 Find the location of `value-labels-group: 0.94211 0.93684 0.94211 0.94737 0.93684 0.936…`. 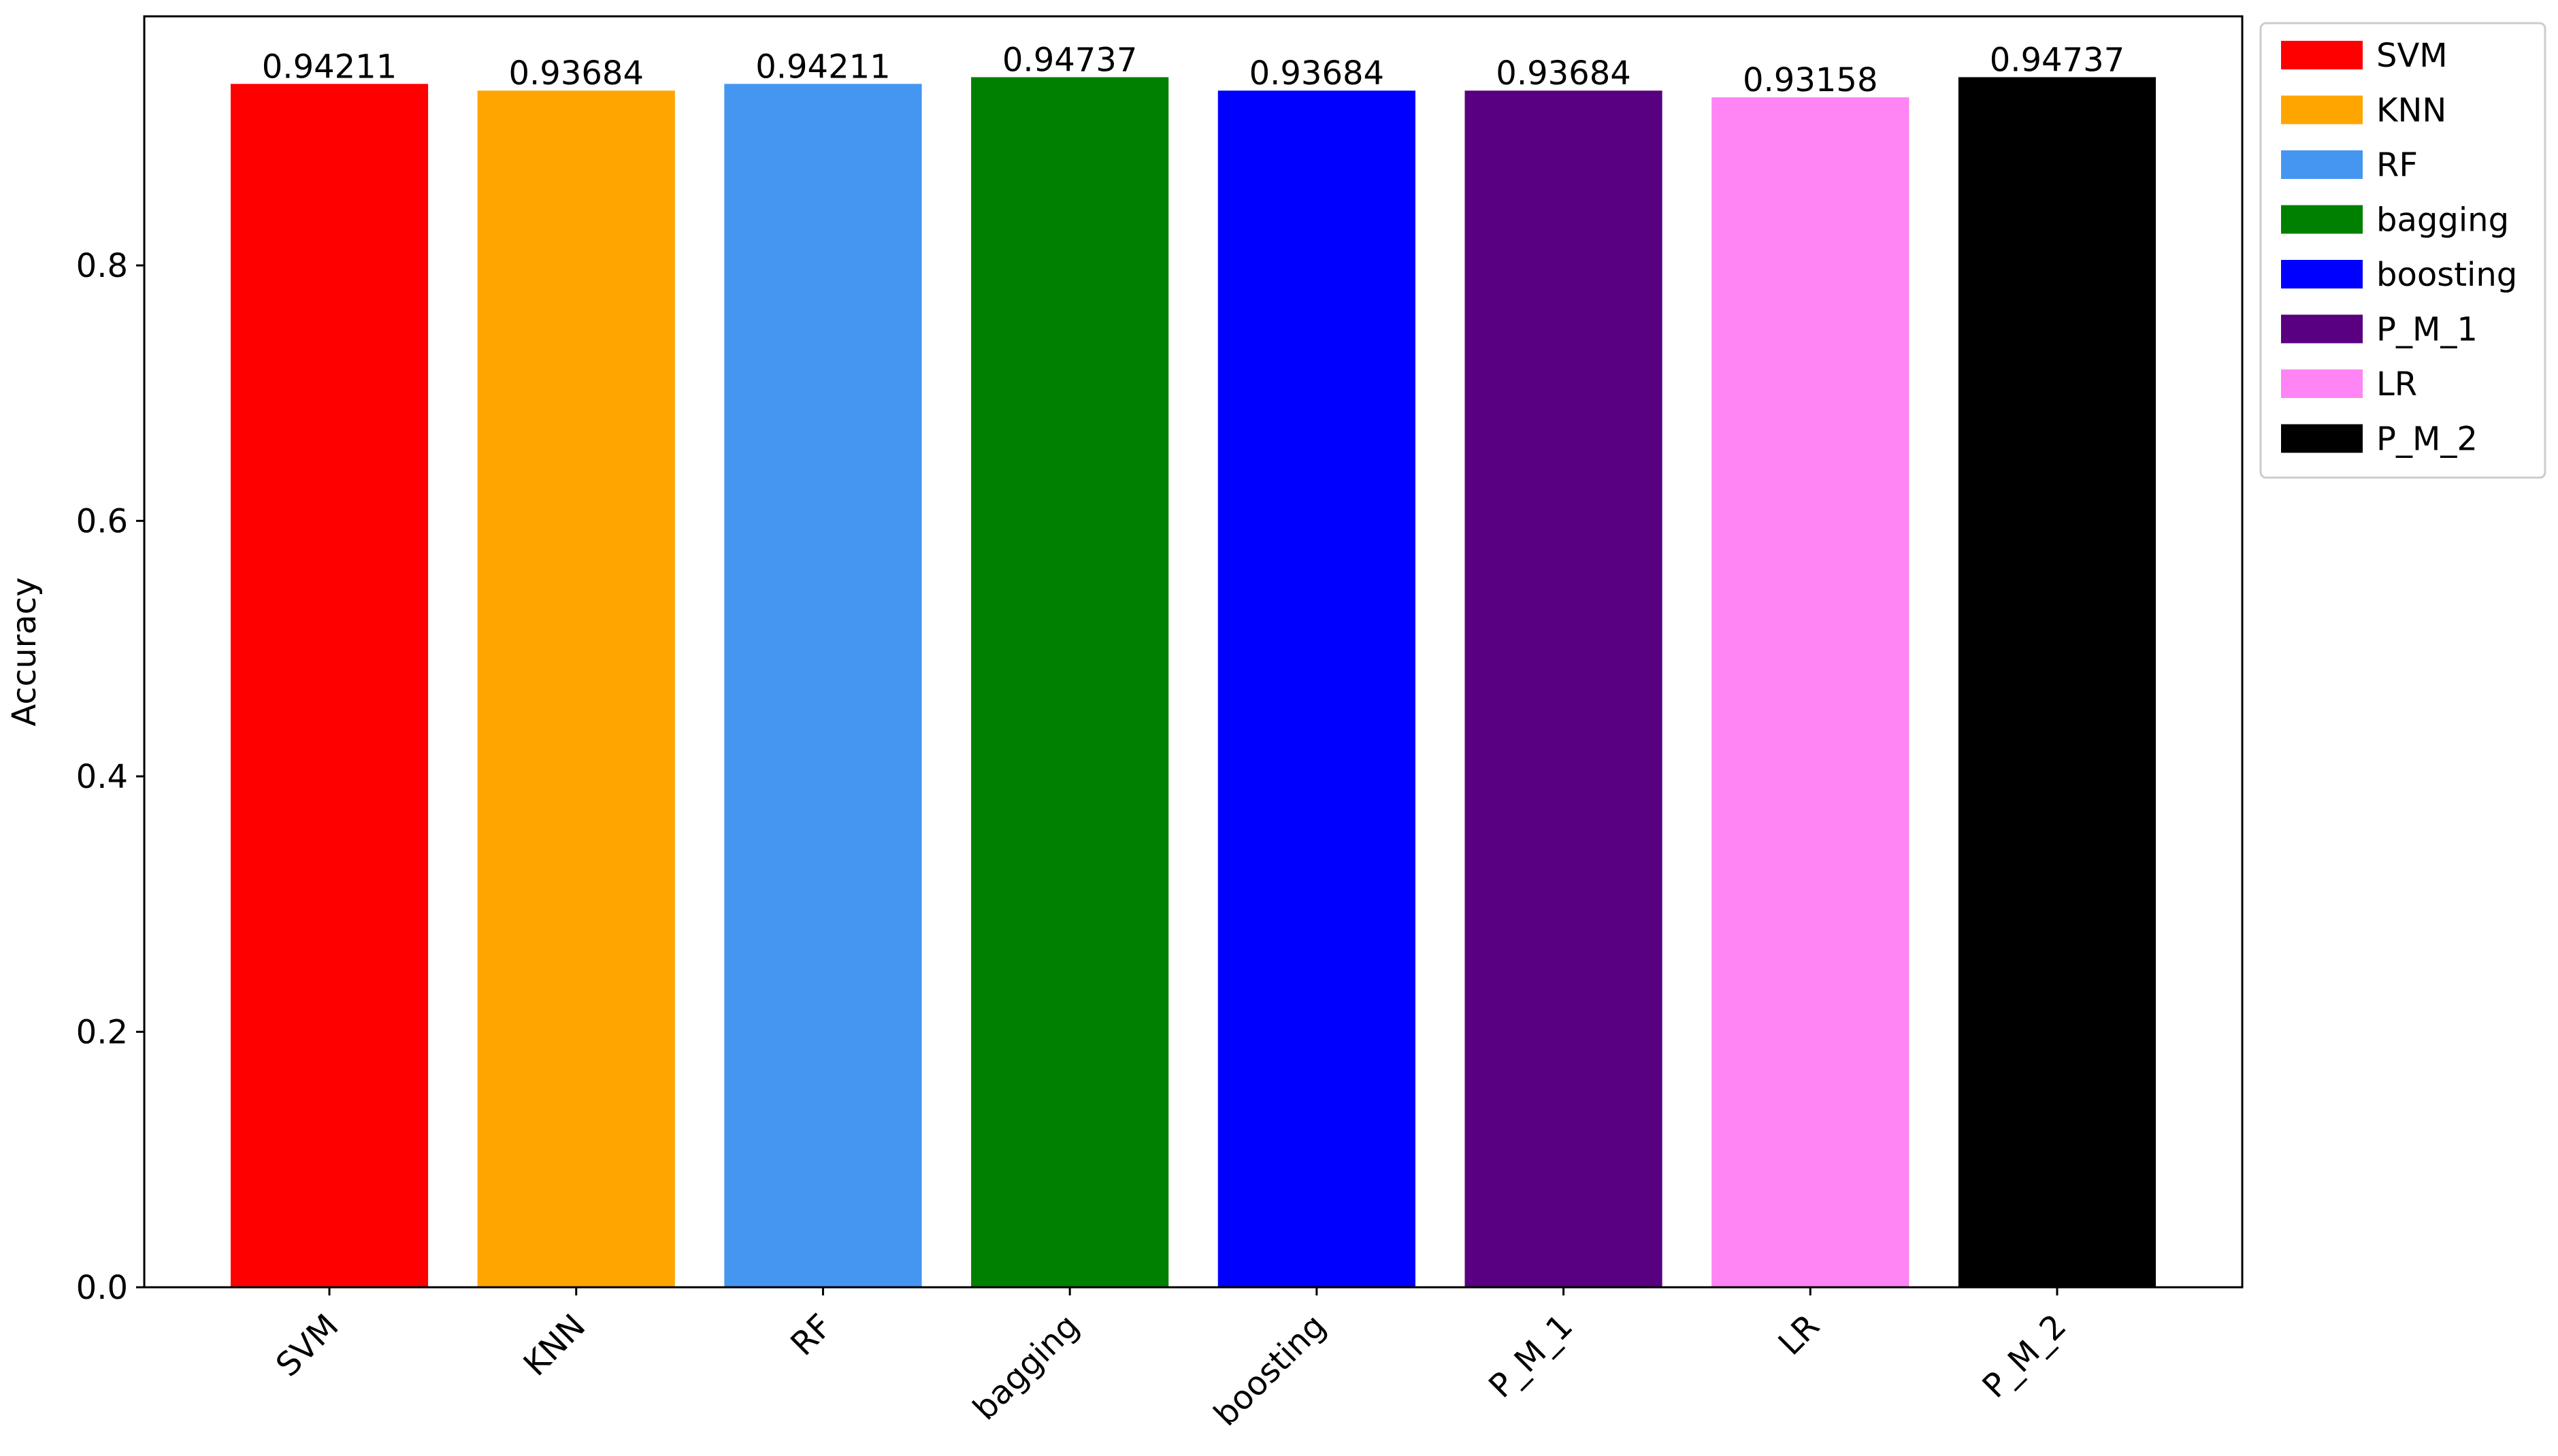

value-labels-group: 0.94211 0.93684 0.94211 0.94737 0.93684 0.936… is located at coordinates (1193, 70).